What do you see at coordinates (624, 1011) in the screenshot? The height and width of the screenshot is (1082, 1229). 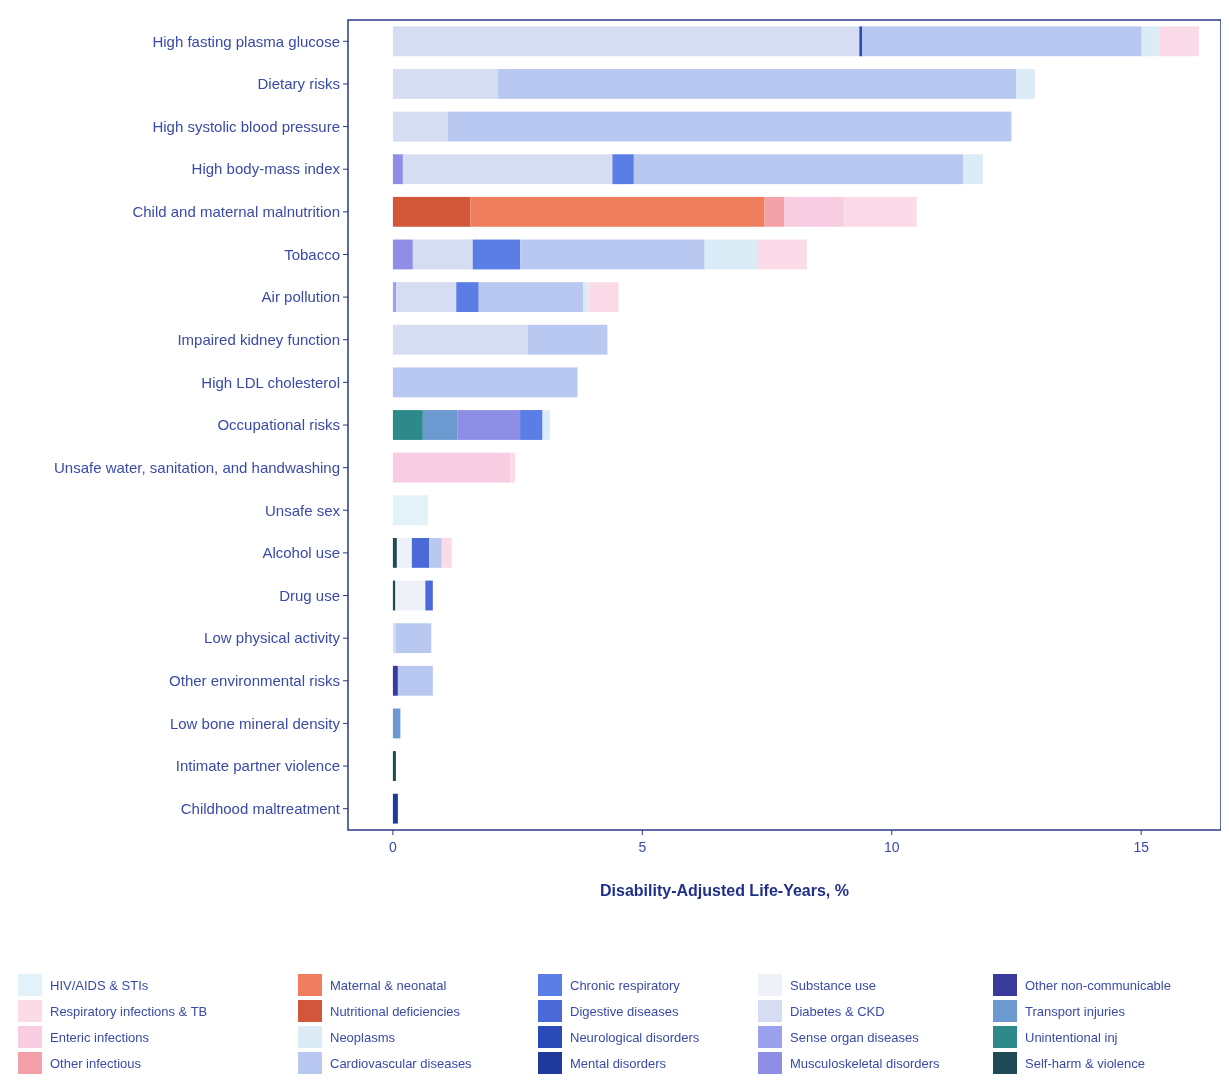 I see `legend-label: Digestive diseases` at bounding box center [624, 1011].